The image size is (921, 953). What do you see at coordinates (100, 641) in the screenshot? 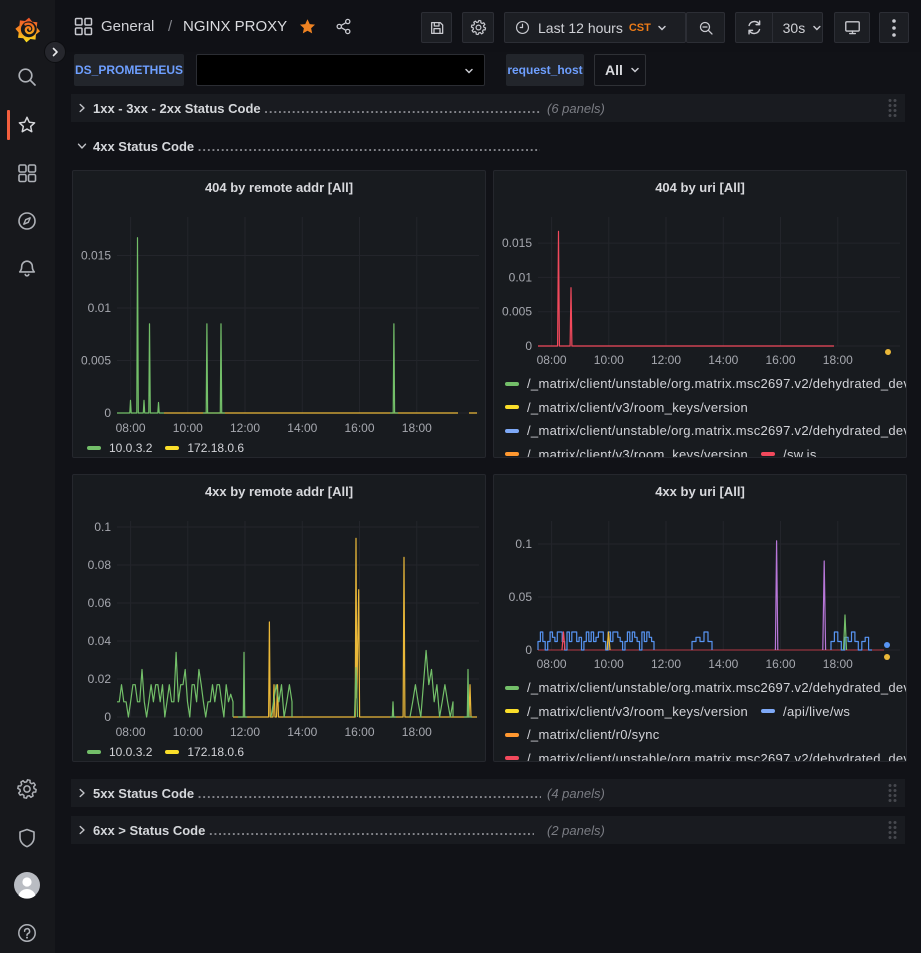
I see `svg-text: 0.04` at bounding box center [100, 641].